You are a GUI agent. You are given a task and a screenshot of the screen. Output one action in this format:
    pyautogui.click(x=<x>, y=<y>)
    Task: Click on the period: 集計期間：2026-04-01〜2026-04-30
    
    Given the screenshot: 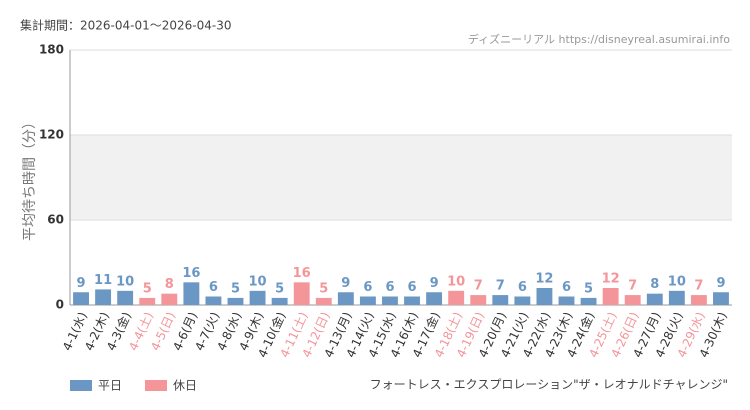 What is the action you would take?
    pyautogui.click(x=125, y=25)
    